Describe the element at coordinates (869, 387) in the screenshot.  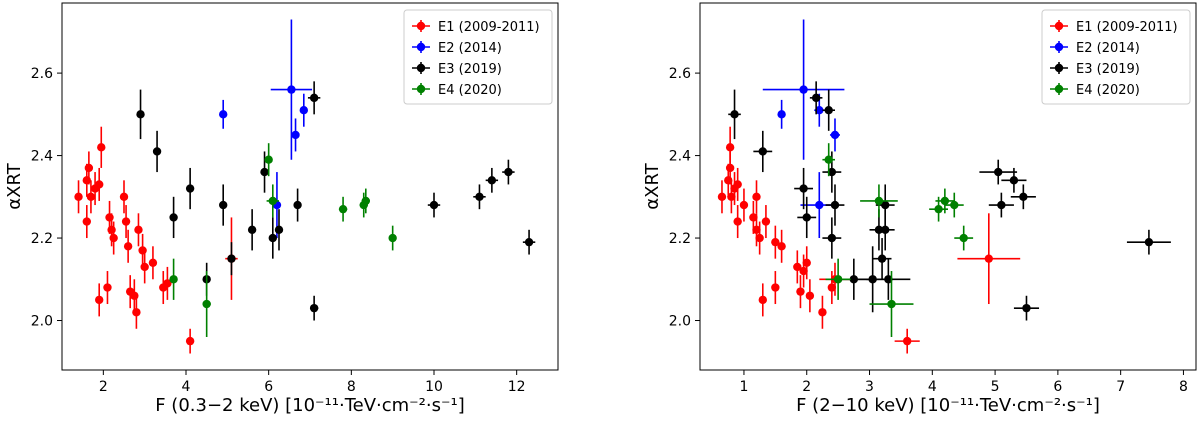
I see `x-tick-label: 3` at that location.